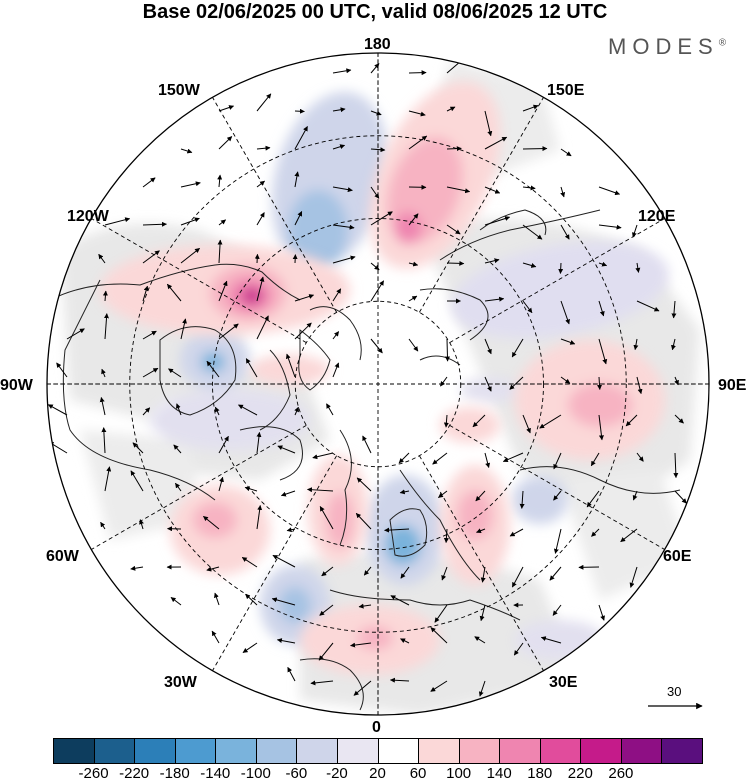 The image size is (750, 783). Describe the element at coordinates (418, 773) in the screenshot. I see `colorbar-tick-label: 60` at that location.